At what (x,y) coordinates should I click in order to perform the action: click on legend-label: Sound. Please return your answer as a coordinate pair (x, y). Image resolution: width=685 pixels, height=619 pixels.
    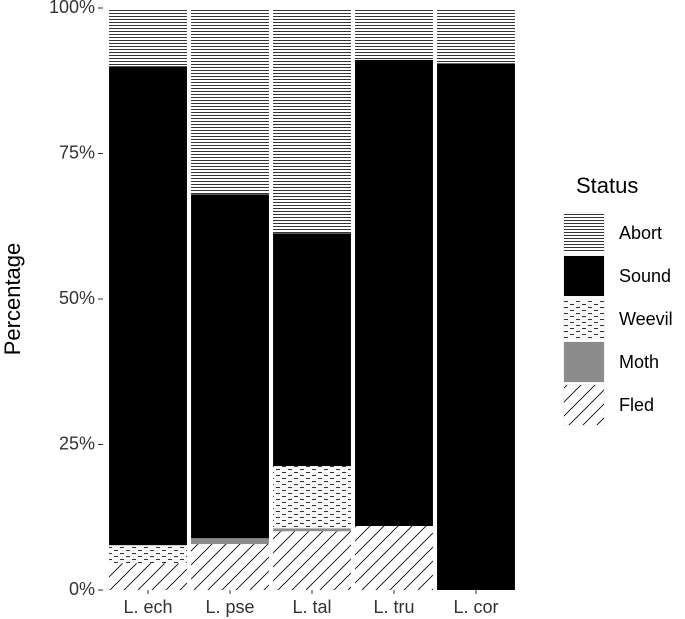
    Looking at the image, I should click on (645, 276).